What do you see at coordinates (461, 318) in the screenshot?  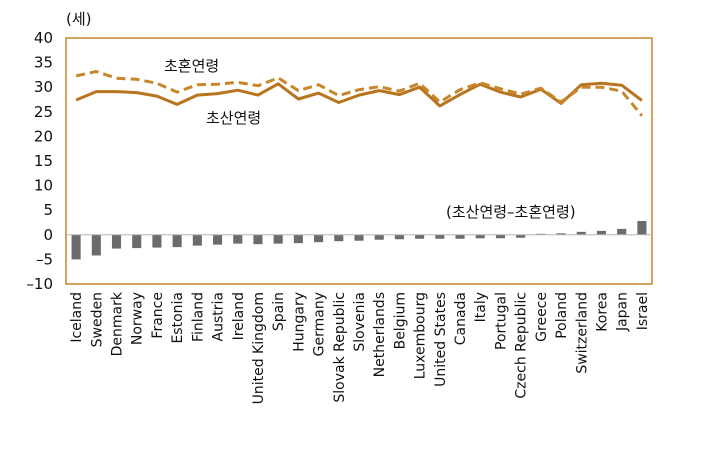 I see `x-tick-label: Canada` at bounding box center [461, 318].